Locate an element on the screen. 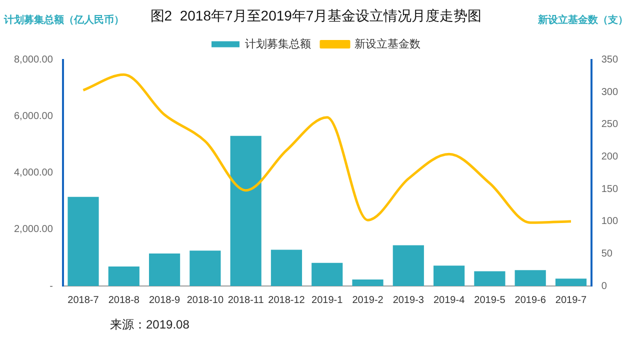 The image size is (632, 337). y-tick-label: 8,000.00 is located at coordinates (34, 60).